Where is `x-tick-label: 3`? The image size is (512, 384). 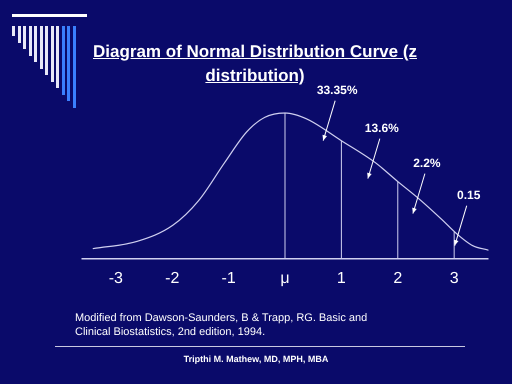
x-tick-label: 3 is located at coordinates (454, 278).